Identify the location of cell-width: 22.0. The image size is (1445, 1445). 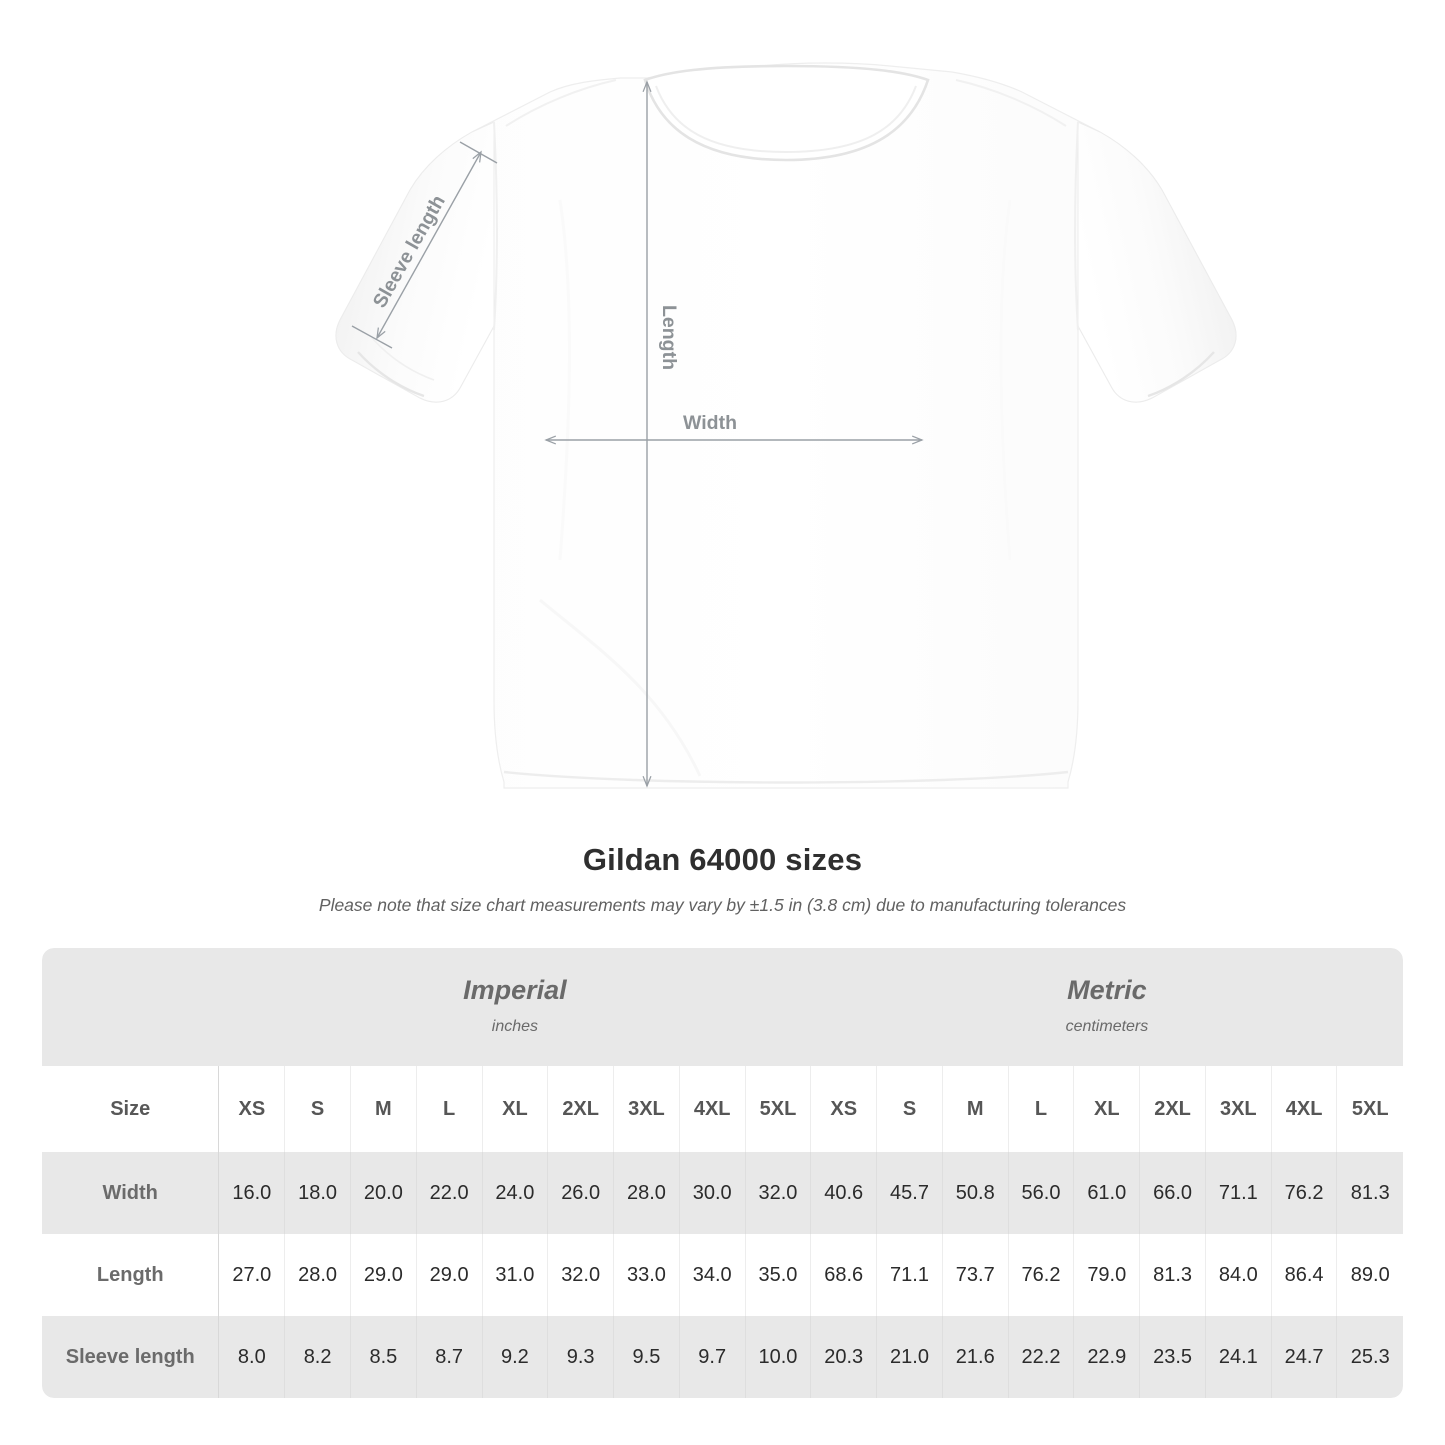
(449, 1193).